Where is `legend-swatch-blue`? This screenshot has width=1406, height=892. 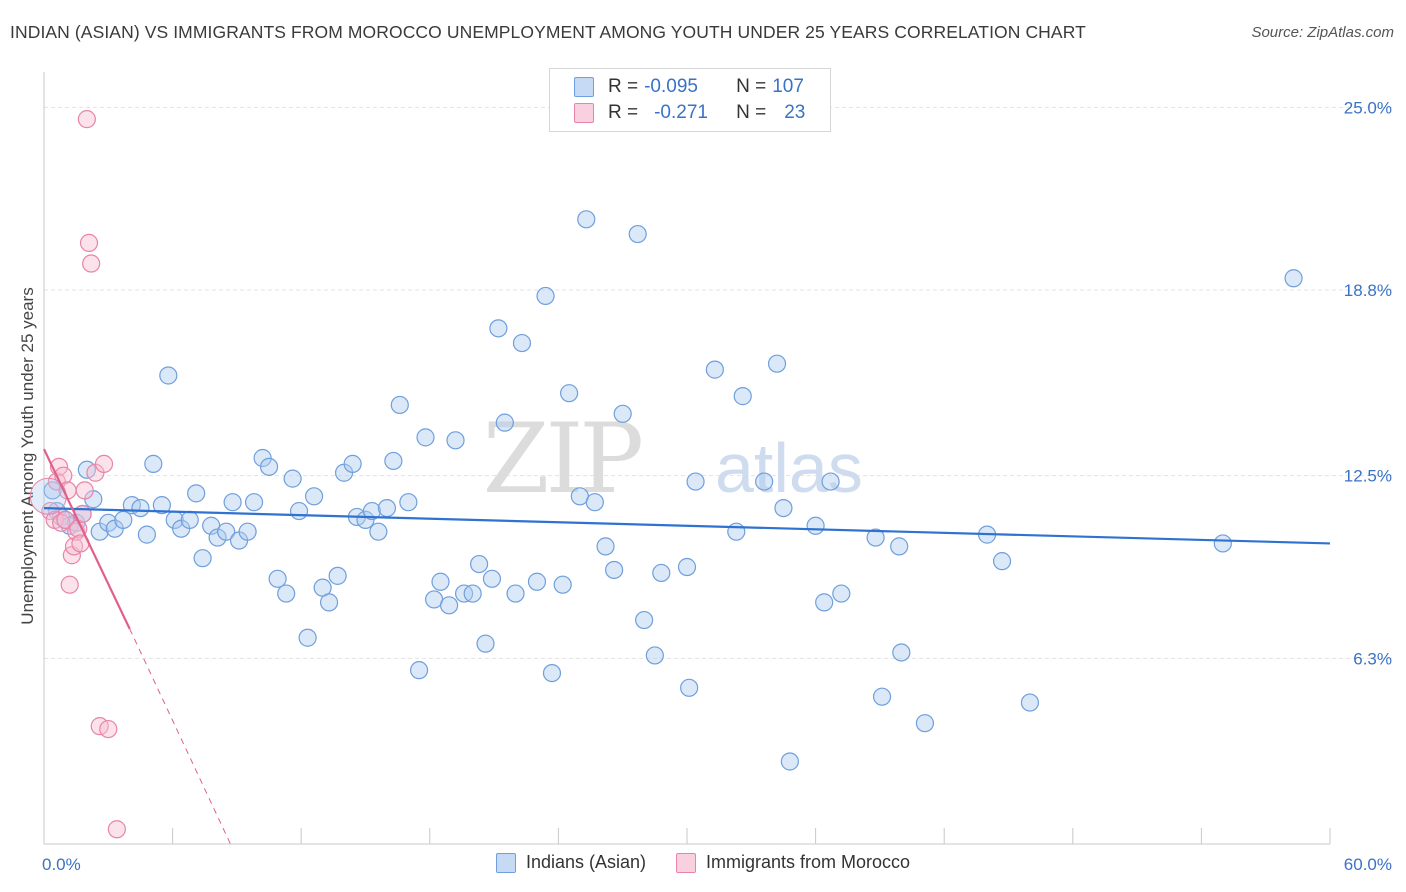 legend-swatch-blue is located at coordinates (584, 87).